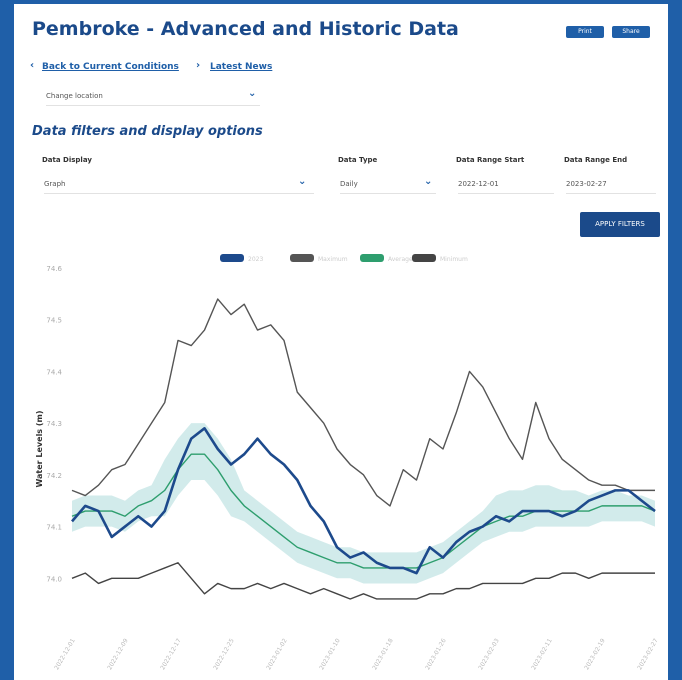 The width and height of the screenshot is (682, 680). Describe the element at coordinates (171, 654) in the screenshot. I see `x-tick-label: 2022-12-17` at that location.